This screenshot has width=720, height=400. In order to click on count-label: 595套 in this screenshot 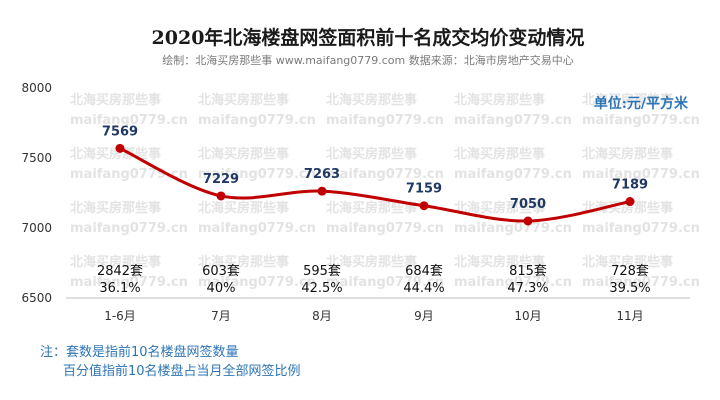, I will do `click(322, 271)`.